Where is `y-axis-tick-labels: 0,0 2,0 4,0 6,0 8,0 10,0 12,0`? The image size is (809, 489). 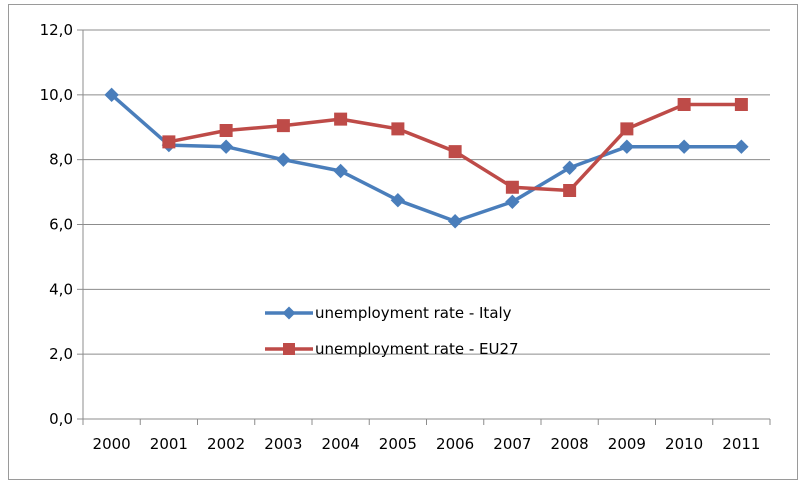
y-axis-tick-labels: 0,0 2,0 4,0 6,0 8,0 10,0 12,0 is located at coordinates (56, 224).